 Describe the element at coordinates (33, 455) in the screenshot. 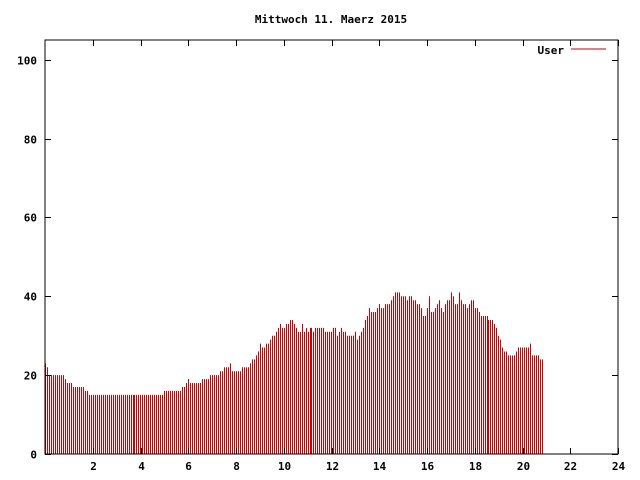

I see `y-tick-label: 0` at that location.